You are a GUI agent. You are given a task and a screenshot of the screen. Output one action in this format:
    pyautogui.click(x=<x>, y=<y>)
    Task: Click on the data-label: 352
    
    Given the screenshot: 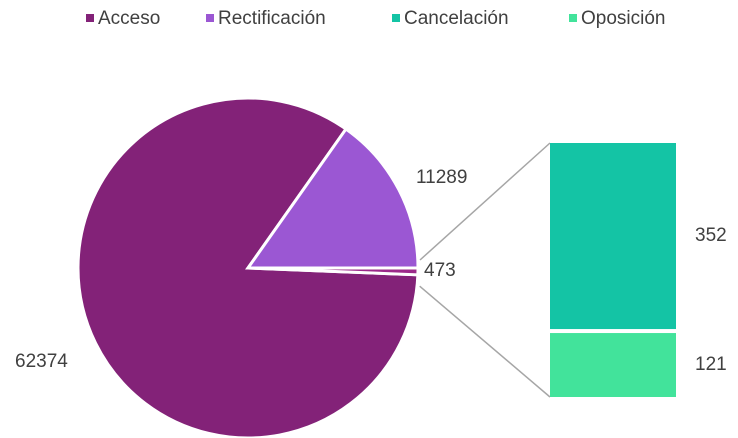 What is the action you would take?
    pyautogui.click(x=711, y=235)
    